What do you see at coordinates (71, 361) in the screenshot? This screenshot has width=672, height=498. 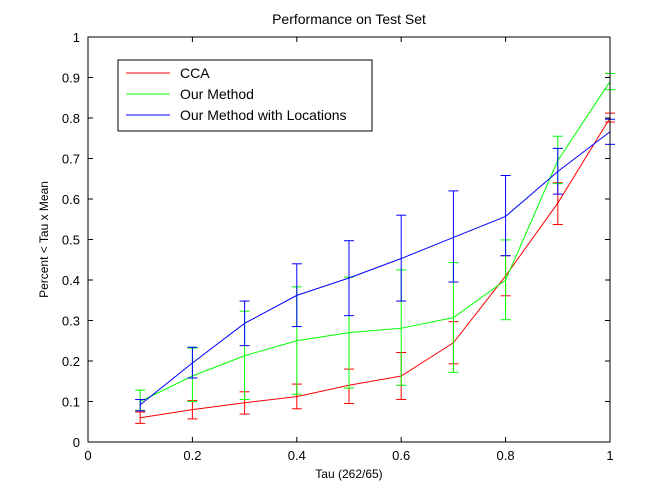 I see `y-tick-label: 0.2` at bounding box center [71, 361].